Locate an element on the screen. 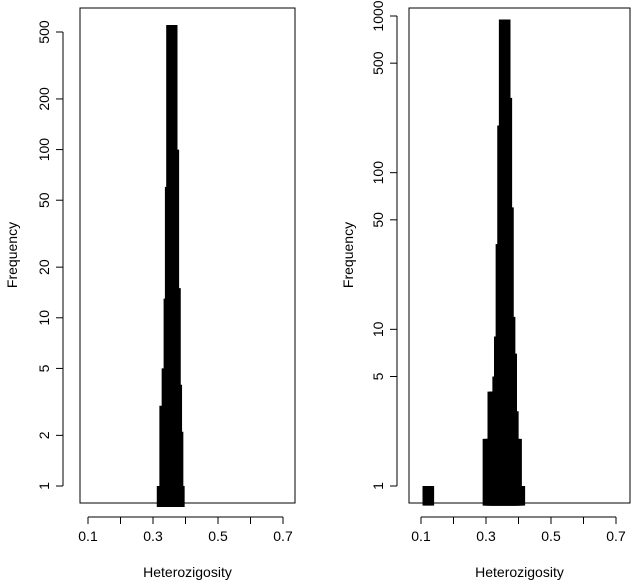  y-tick-label: 1000 is located at coordinates (378, 15).